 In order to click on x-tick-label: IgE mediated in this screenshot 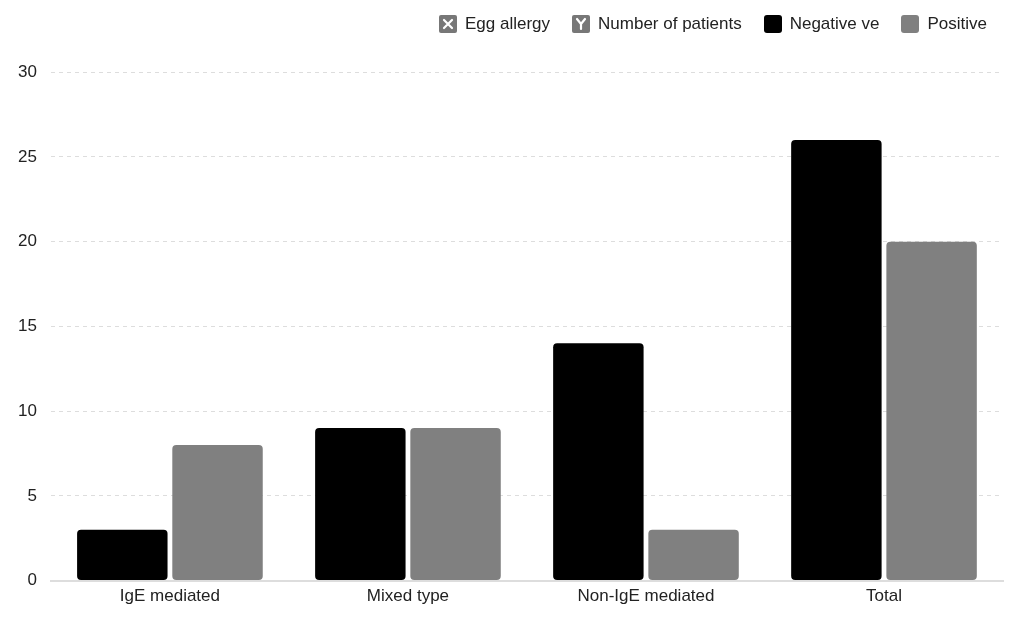, I will do `click(170, 596)`.